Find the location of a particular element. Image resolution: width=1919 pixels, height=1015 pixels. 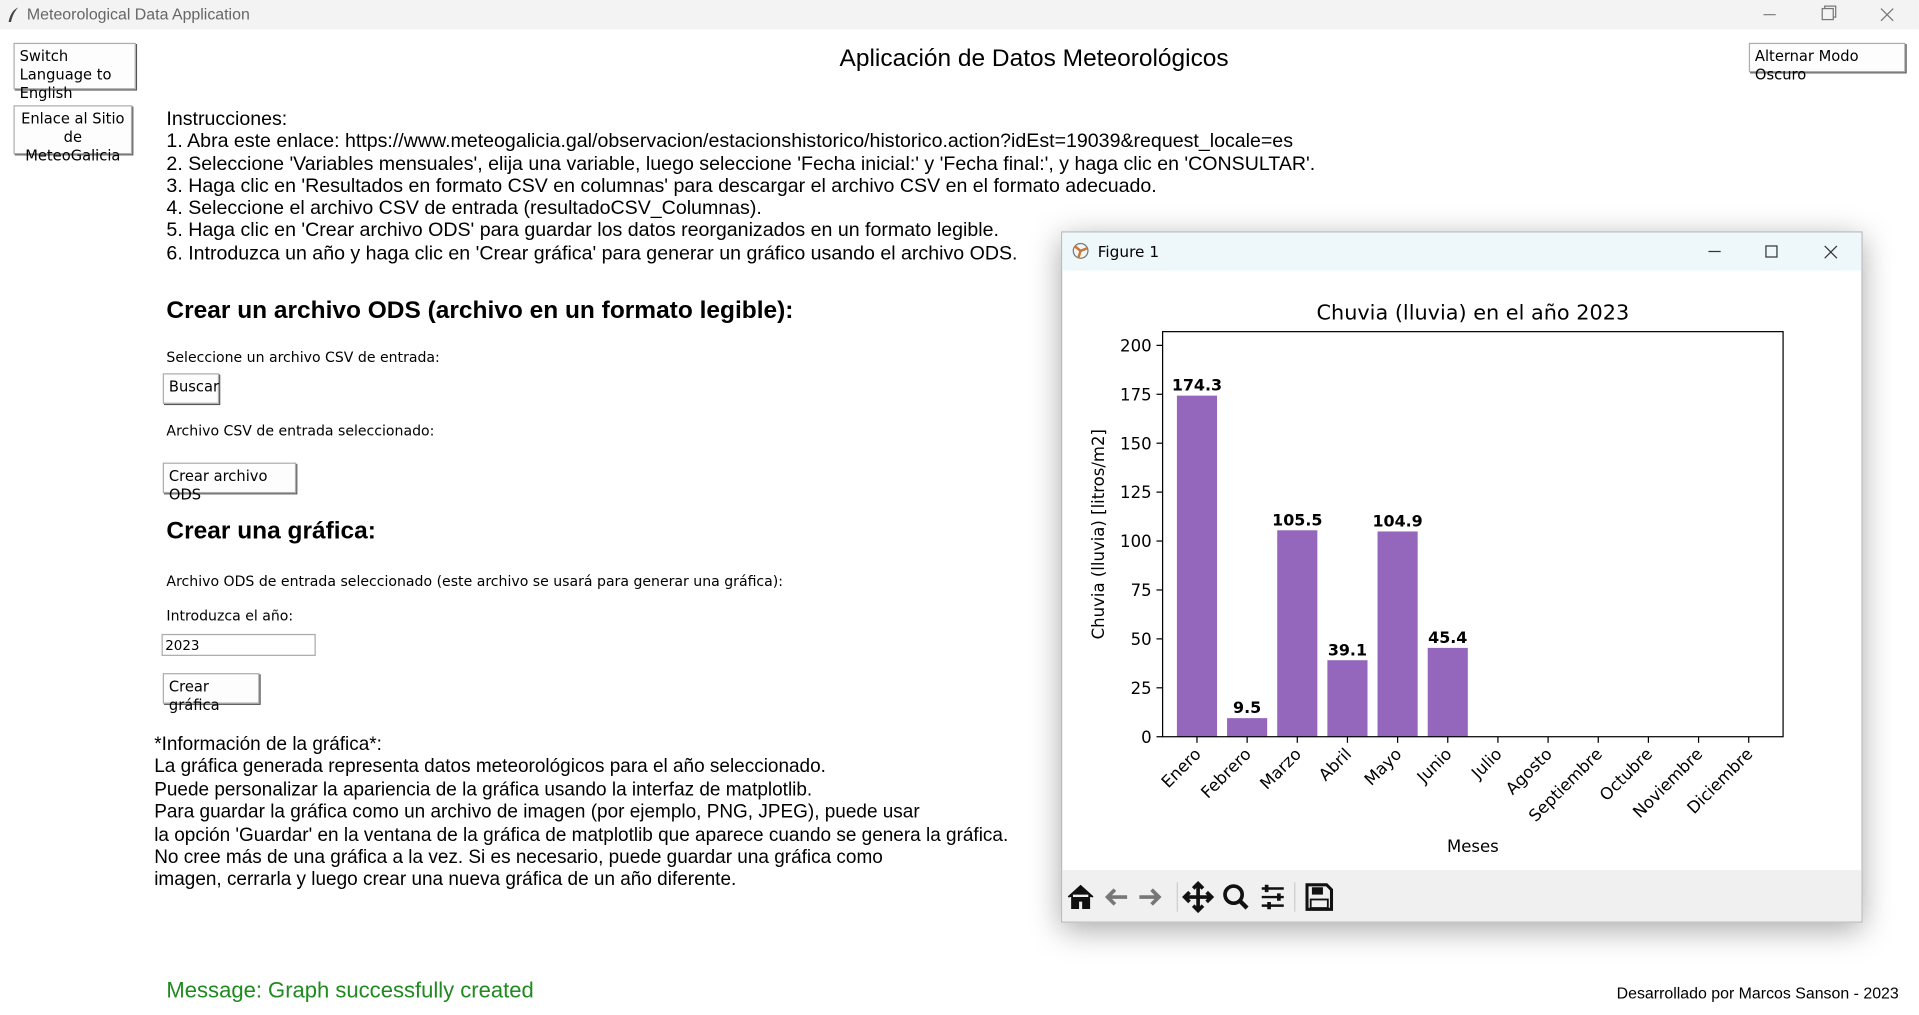

csv-selected-label: Archivo CSV de entrada seleccionado: is located at coordinates (300, 431).